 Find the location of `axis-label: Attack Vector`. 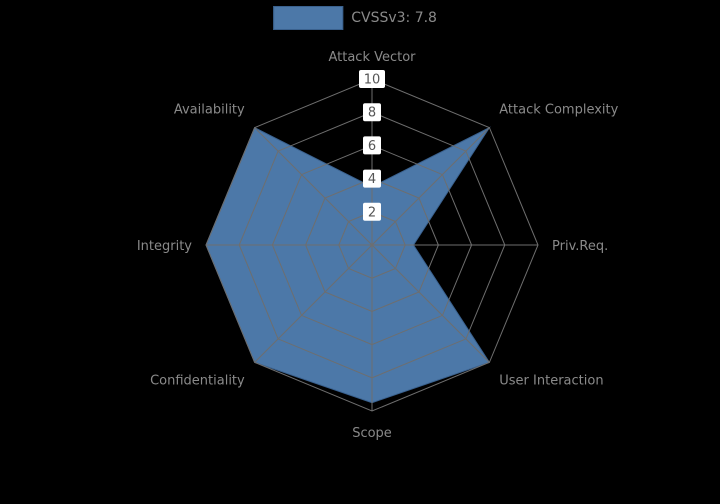

axis-label: Attack Vector is located at coordinates (372, 57).